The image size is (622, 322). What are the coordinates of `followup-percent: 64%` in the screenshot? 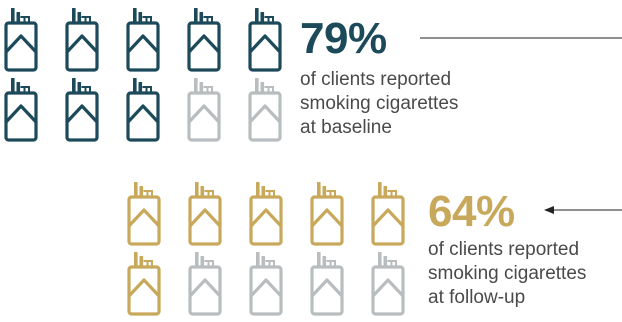 It's located at (471, 211).